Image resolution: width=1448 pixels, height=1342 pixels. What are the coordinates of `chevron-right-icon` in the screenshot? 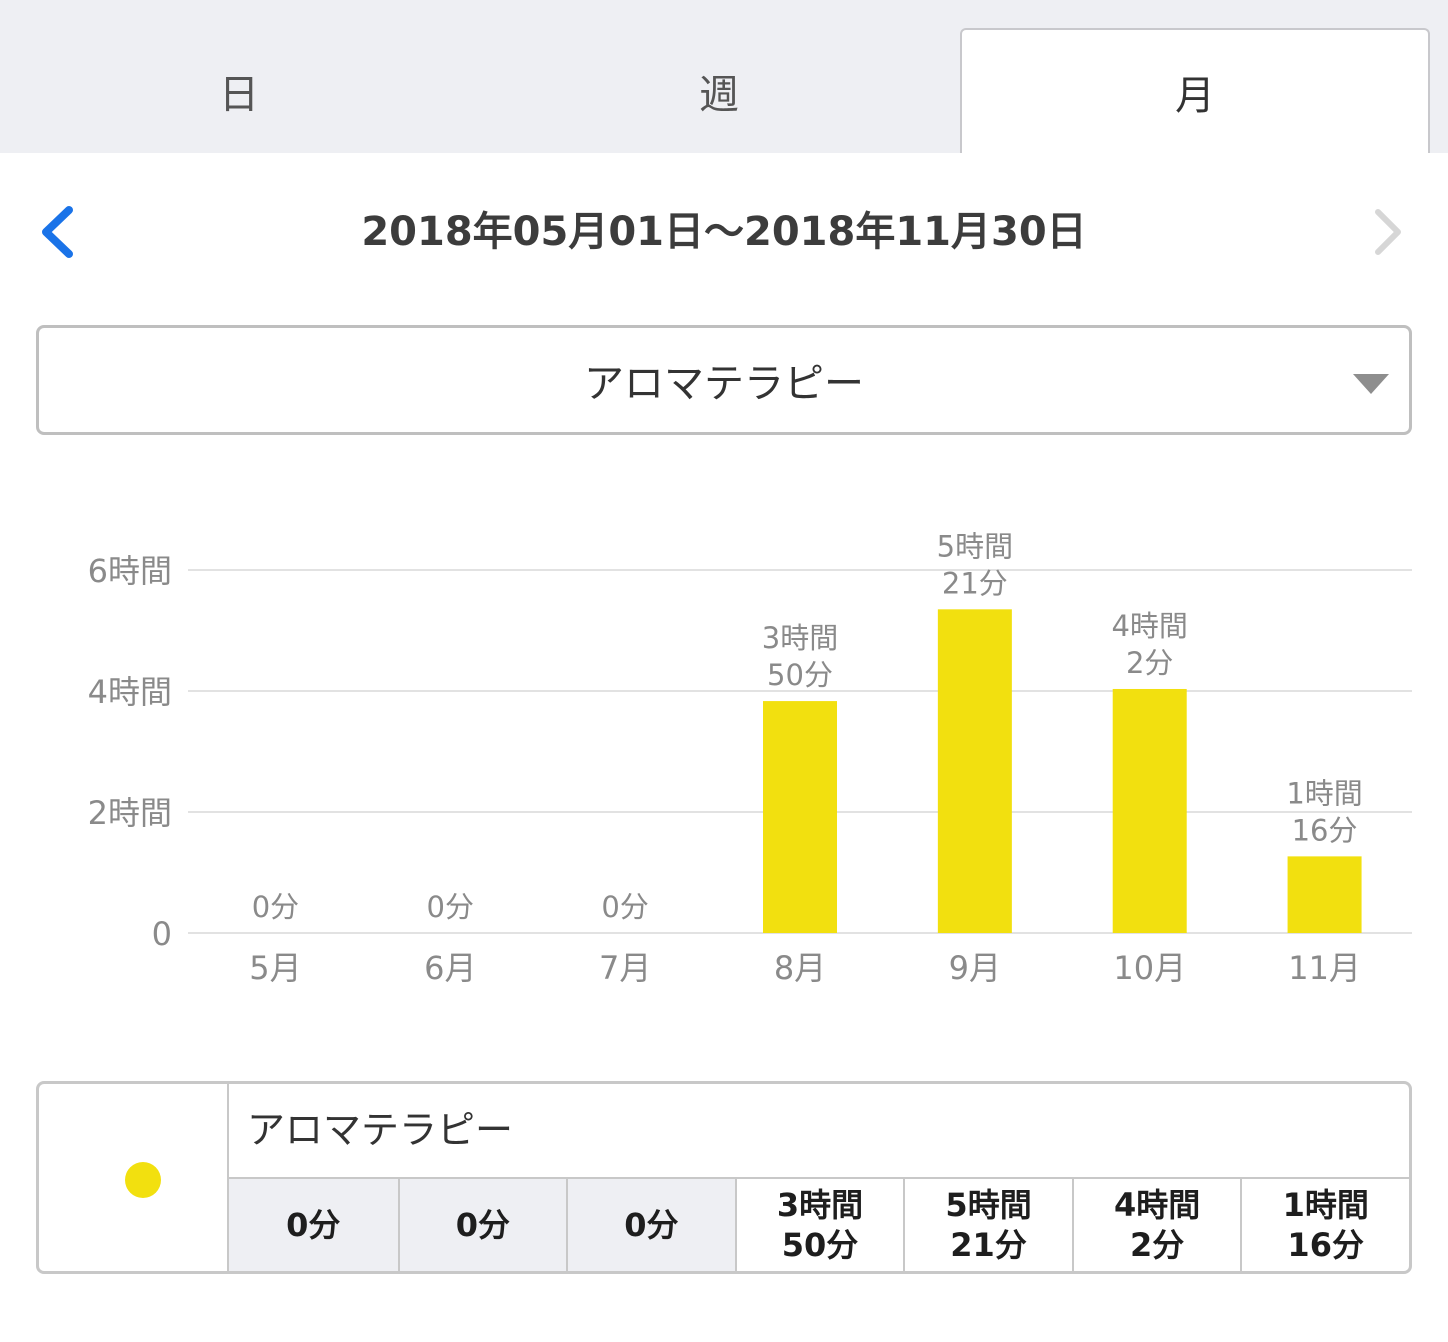 It's located at (1388, 232).